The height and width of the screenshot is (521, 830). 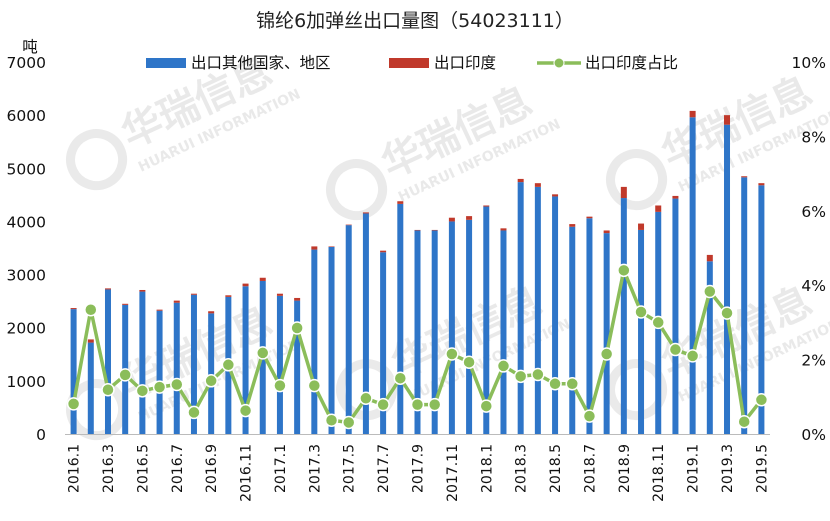 What do you see at coordinates (631, 63) in the screenshot?
I see `legend-label-ratio: 出口印度占比` at bounding box center [631, 63].